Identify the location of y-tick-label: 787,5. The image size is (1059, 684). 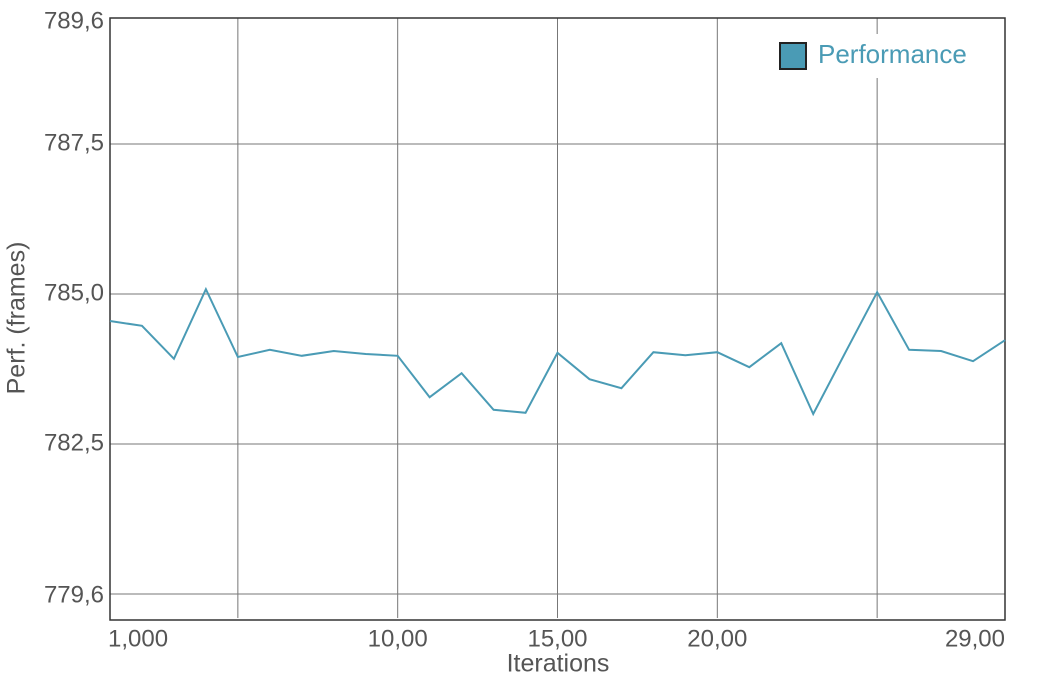
(74, 142).